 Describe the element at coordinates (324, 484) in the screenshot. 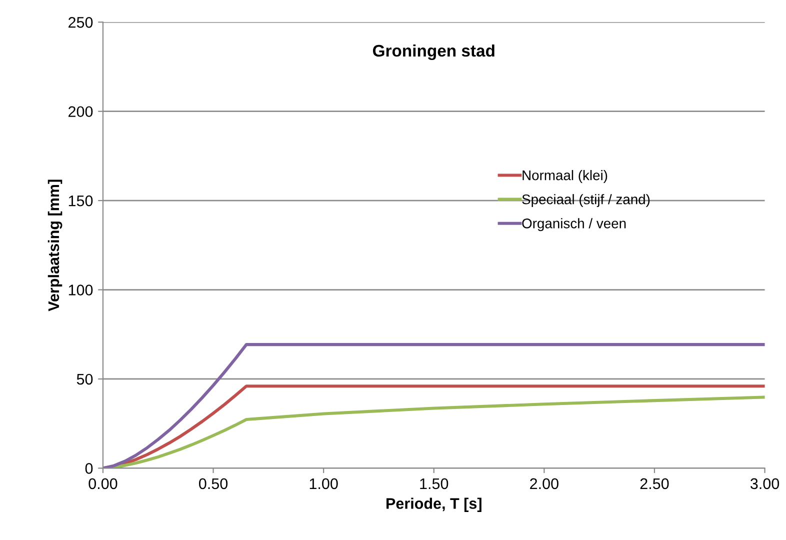

I see `x-tick-label: 1.00` at that location.